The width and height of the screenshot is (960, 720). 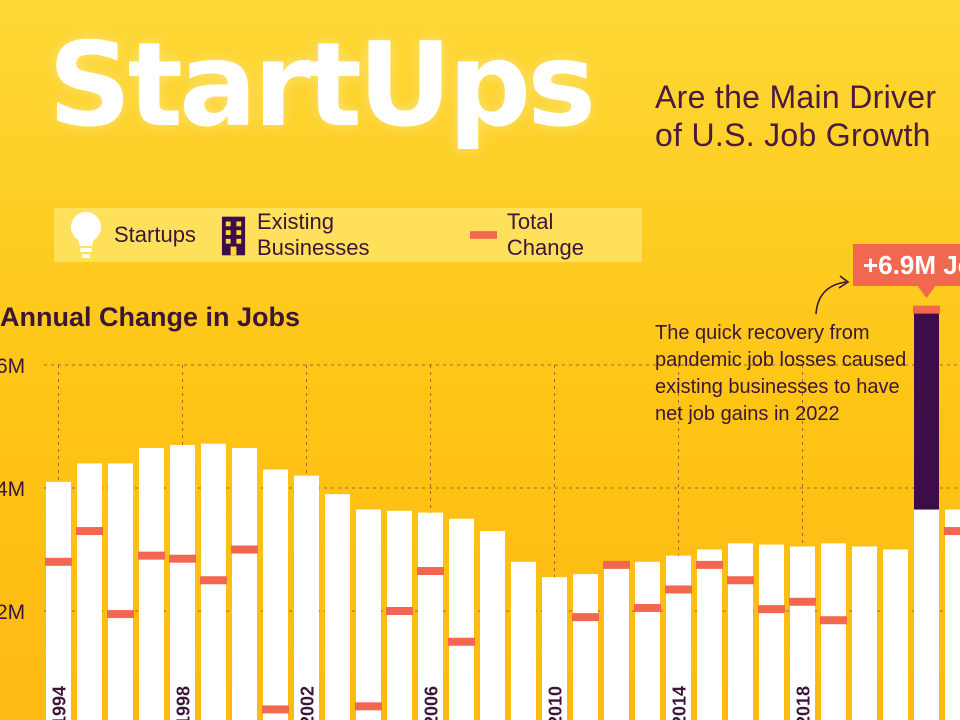 I want to click on x-tick-label: 2010, so click(x=556, y=703).